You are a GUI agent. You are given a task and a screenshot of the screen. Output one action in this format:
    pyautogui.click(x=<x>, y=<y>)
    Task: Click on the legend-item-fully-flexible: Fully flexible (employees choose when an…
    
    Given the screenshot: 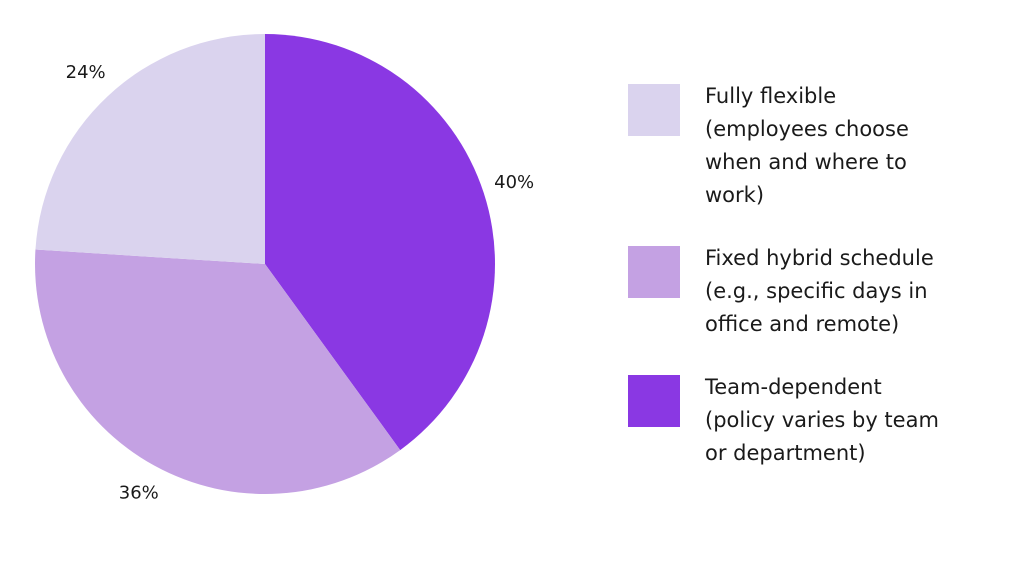 What is the action you would take?
    pyautogui.click(x=818, y=146)
    